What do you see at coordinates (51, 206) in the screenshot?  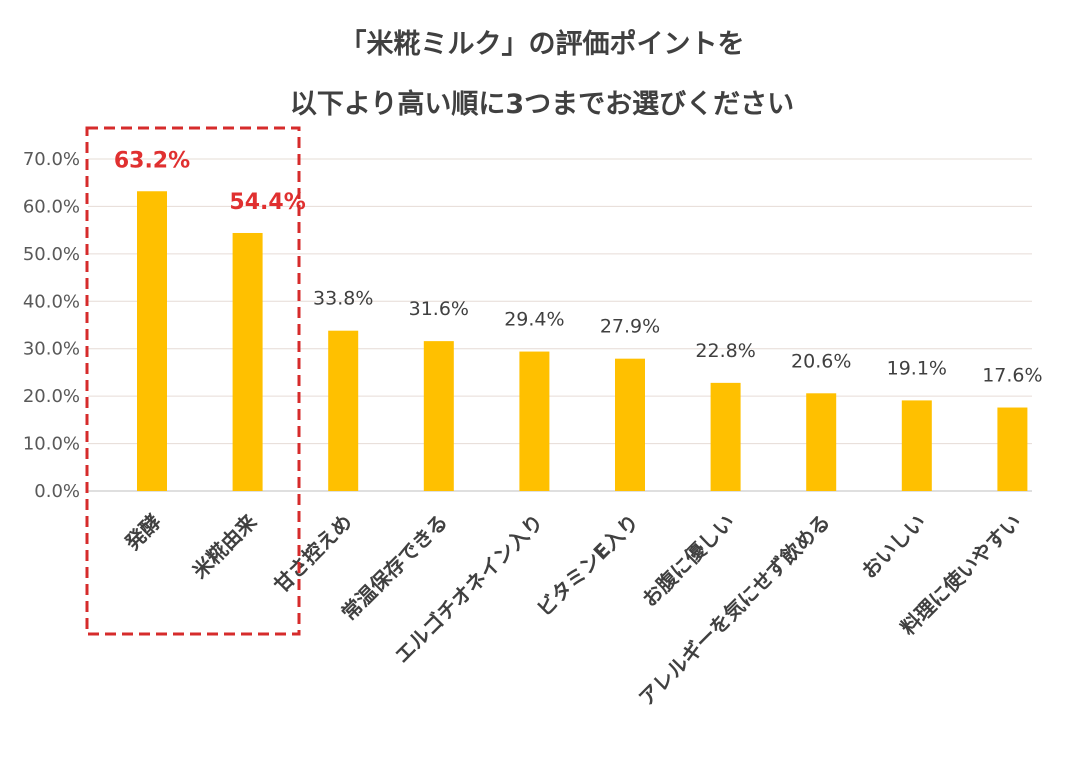 I see `y-tick-label: 60.0%` at bounding box center [51, 206].